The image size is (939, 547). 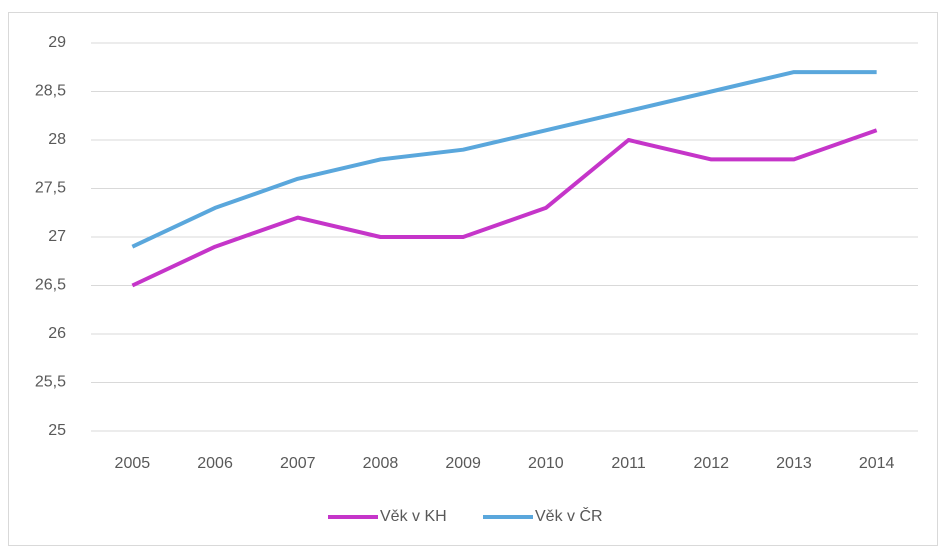 I want to click on y-tick-label: 26, so click(x=57, y=333).